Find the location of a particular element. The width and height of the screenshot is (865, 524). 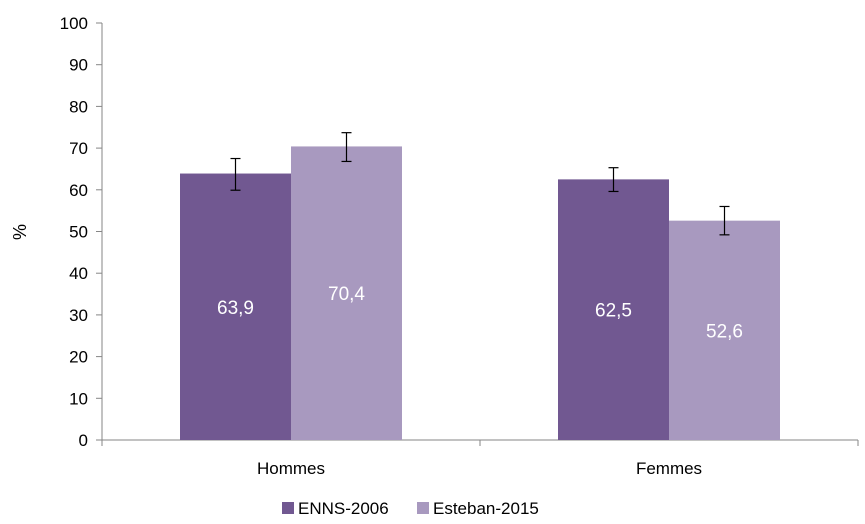

legend-label: Esteban-2015 is located at coordinates (486, 508).